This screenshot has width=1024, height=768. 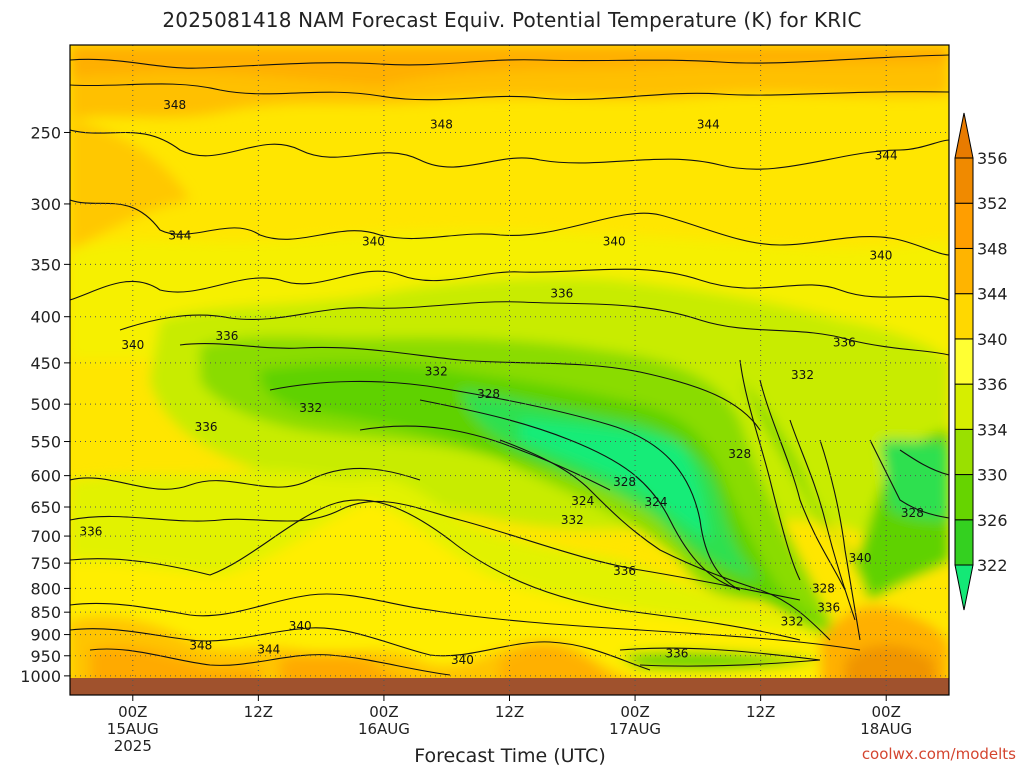 What do you see at coordinates (635, 729) in the screenshot?
I see `x-tick-label: 17AUG` at bounding box center [635, 729].